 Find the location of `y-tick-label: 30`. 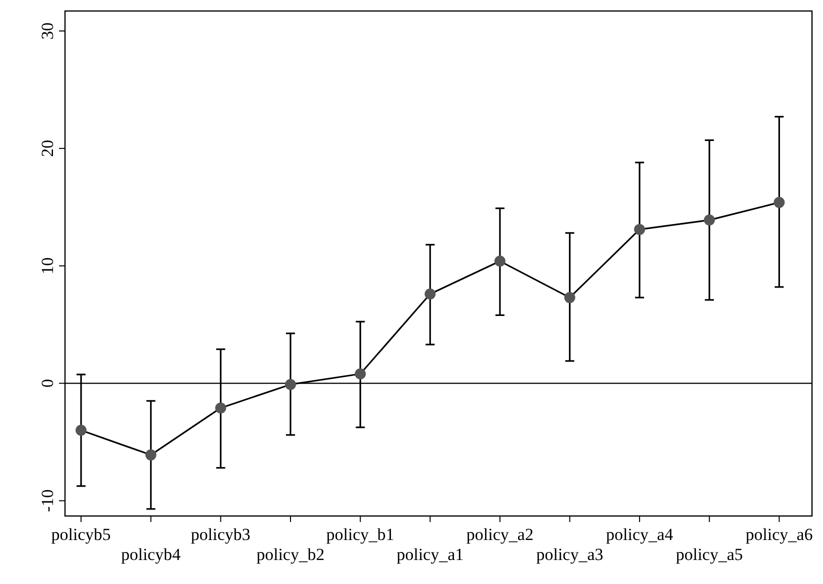

y-tick-label: 30 is located at coordinates (47, 31).